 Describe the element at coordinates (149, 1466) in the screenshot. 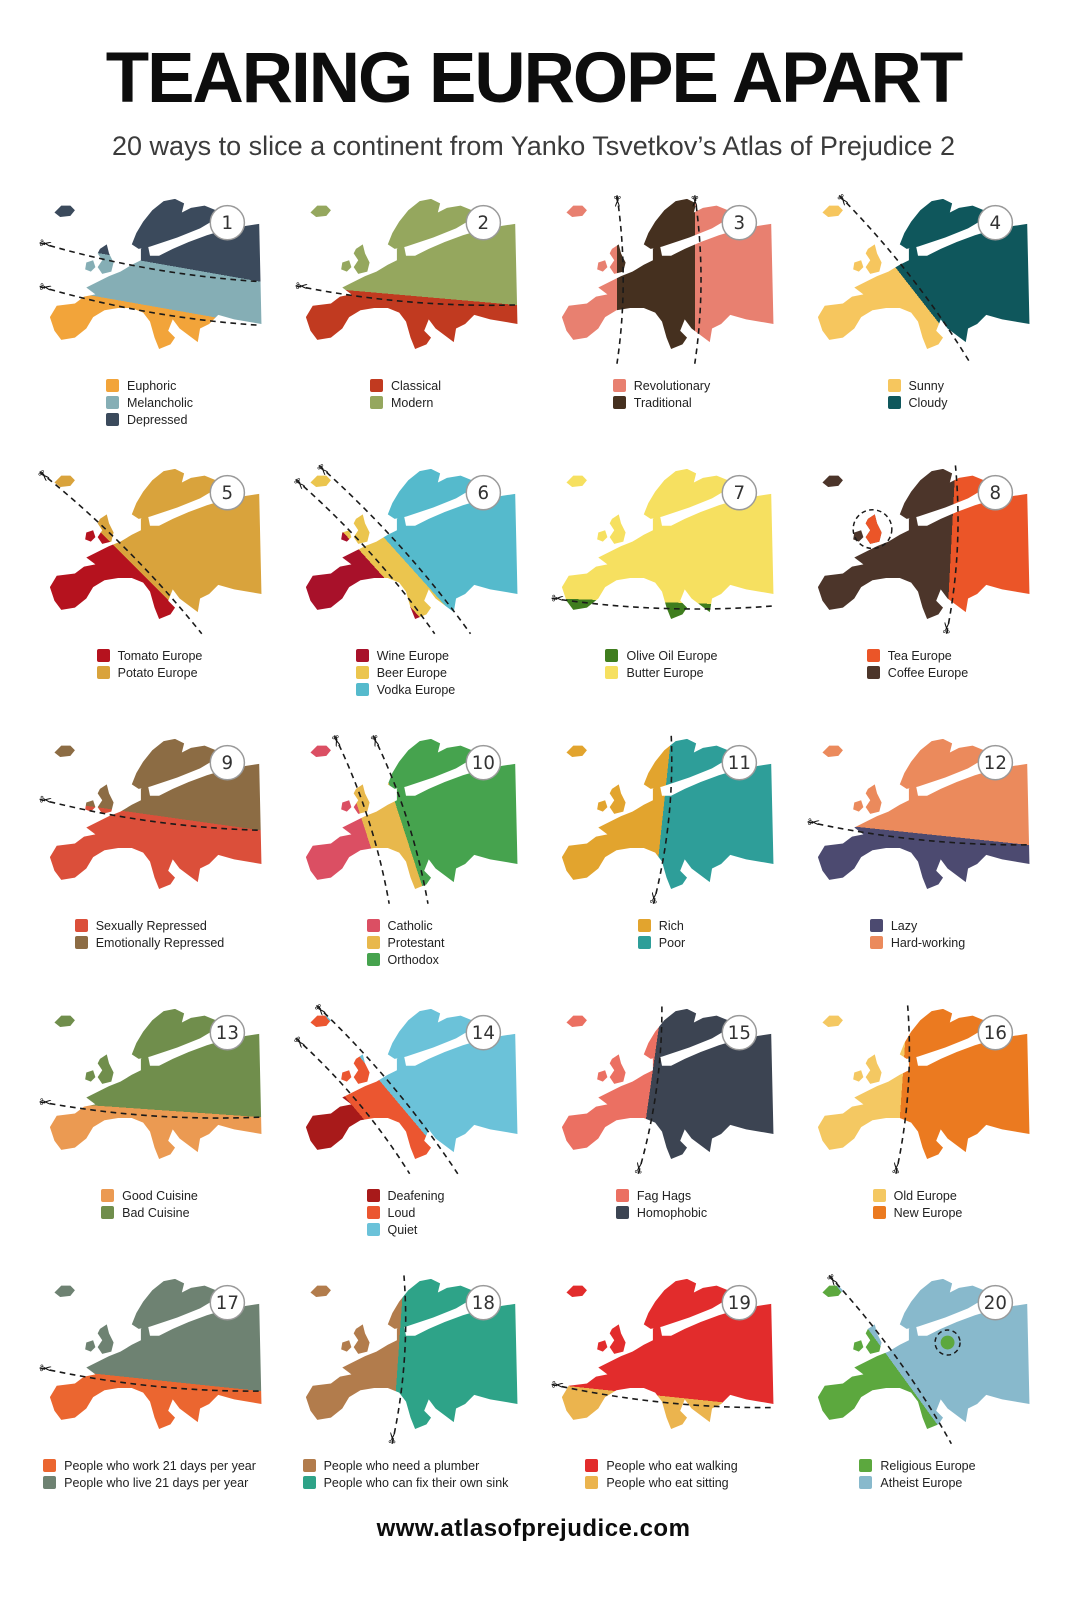

I see `legend-item: People who work 21 days per year` at that location.